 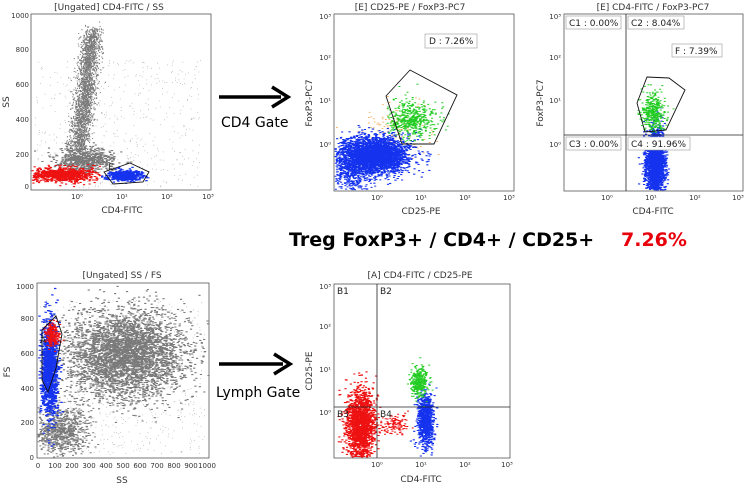 I want to click on p4-xlabel: SS, so click(x=122, y=481).